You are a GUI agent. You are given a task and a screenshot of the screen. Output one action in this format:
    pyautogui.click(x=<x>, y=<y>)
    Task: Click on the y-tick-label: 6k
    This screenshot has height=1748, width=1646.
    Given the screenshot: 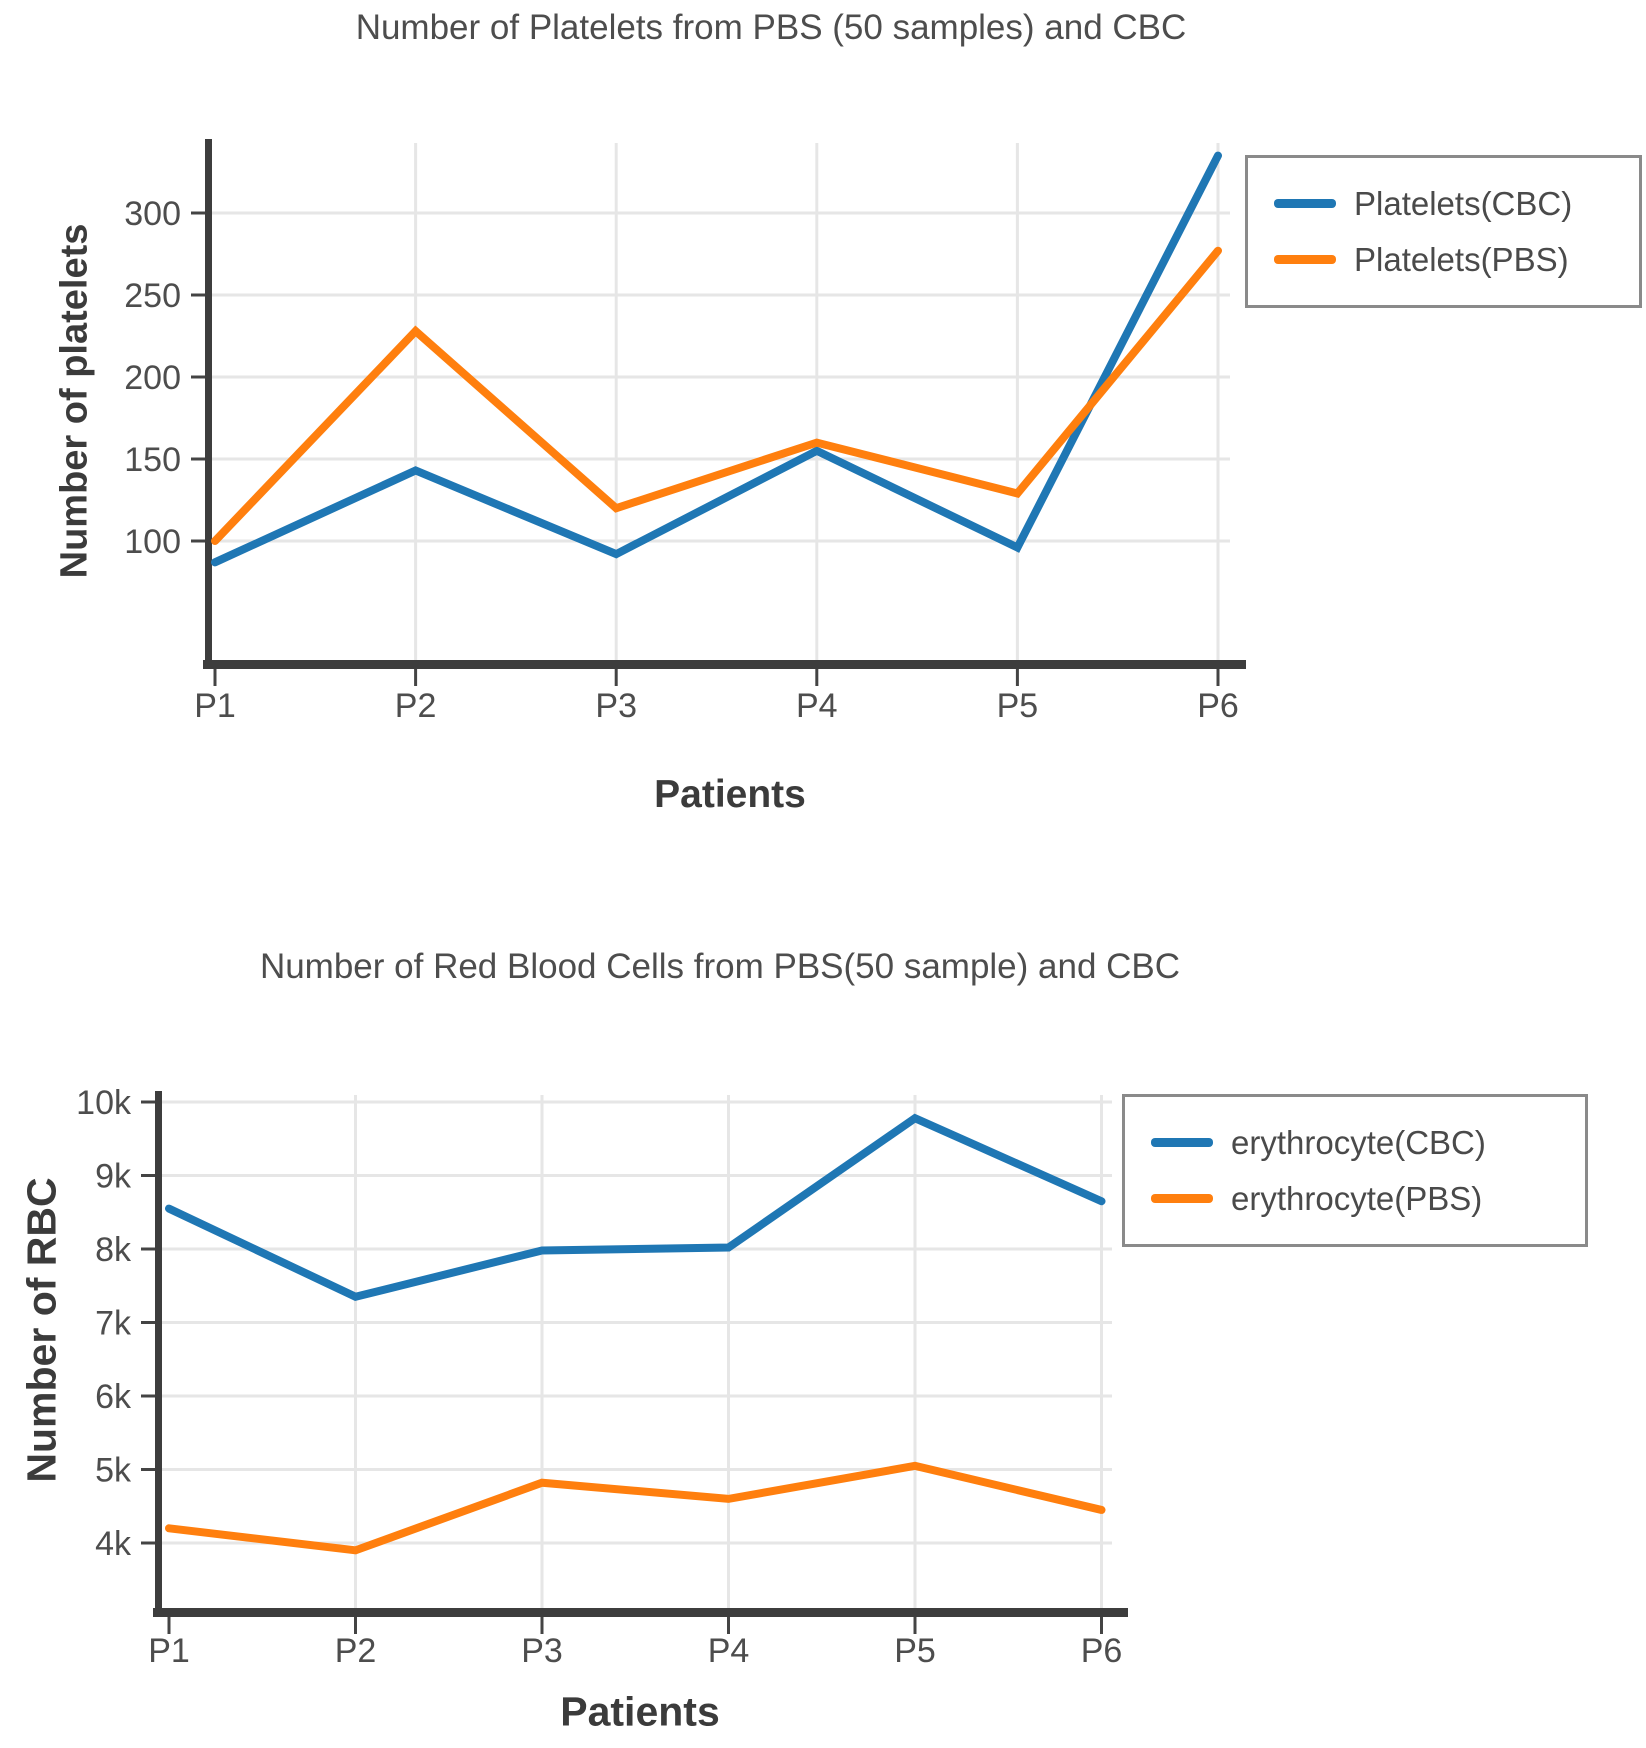 What is the action you would take?
    pyautogui.click(x=113, y=1397)
    